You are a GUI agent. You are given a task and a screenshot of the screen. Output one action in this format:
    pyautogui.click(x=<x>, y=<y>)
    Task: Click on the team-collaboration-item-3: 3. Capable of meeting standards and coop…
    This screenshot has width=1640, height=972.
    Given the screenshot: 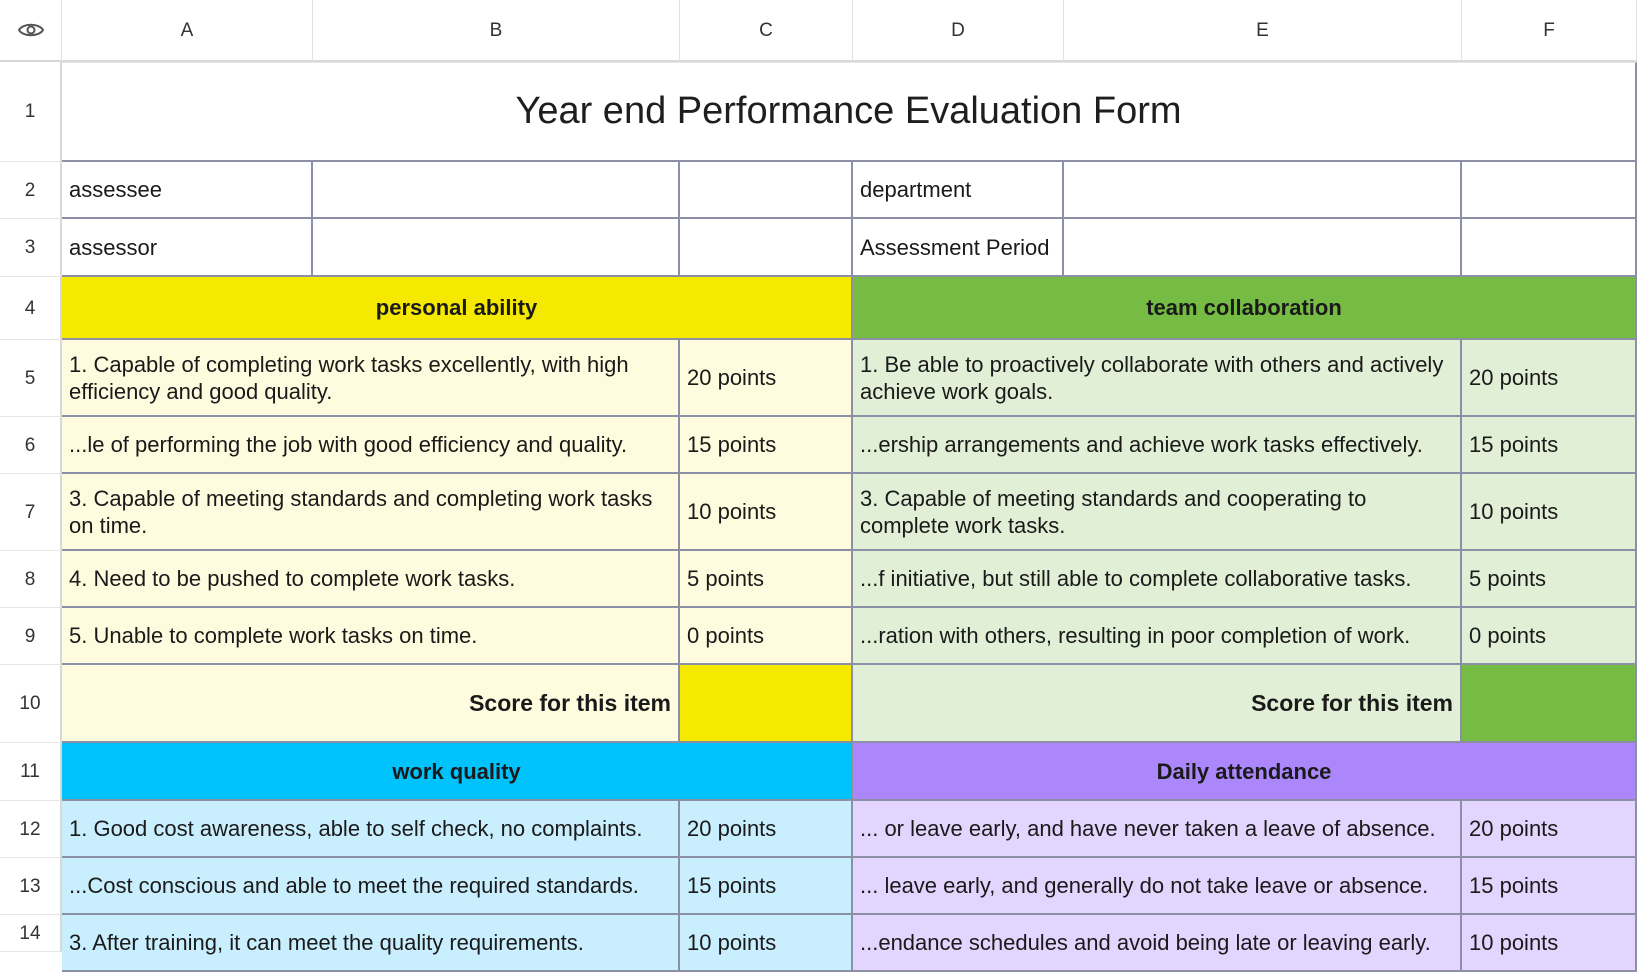 What is the action you would take?
    pyautogui.click(x=1157, y=512)
    